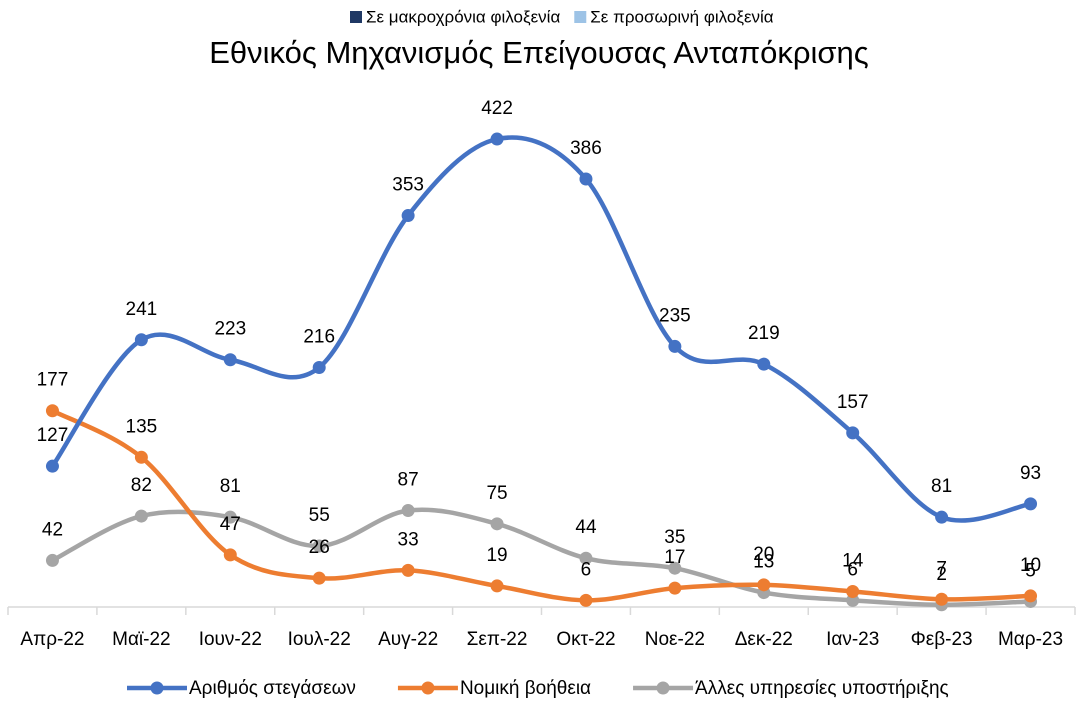  What do you see at coordinates (585, 639) in the screenshot?
I see `x-tick-label: Οκτ-22` at bounding box center [585, 639].